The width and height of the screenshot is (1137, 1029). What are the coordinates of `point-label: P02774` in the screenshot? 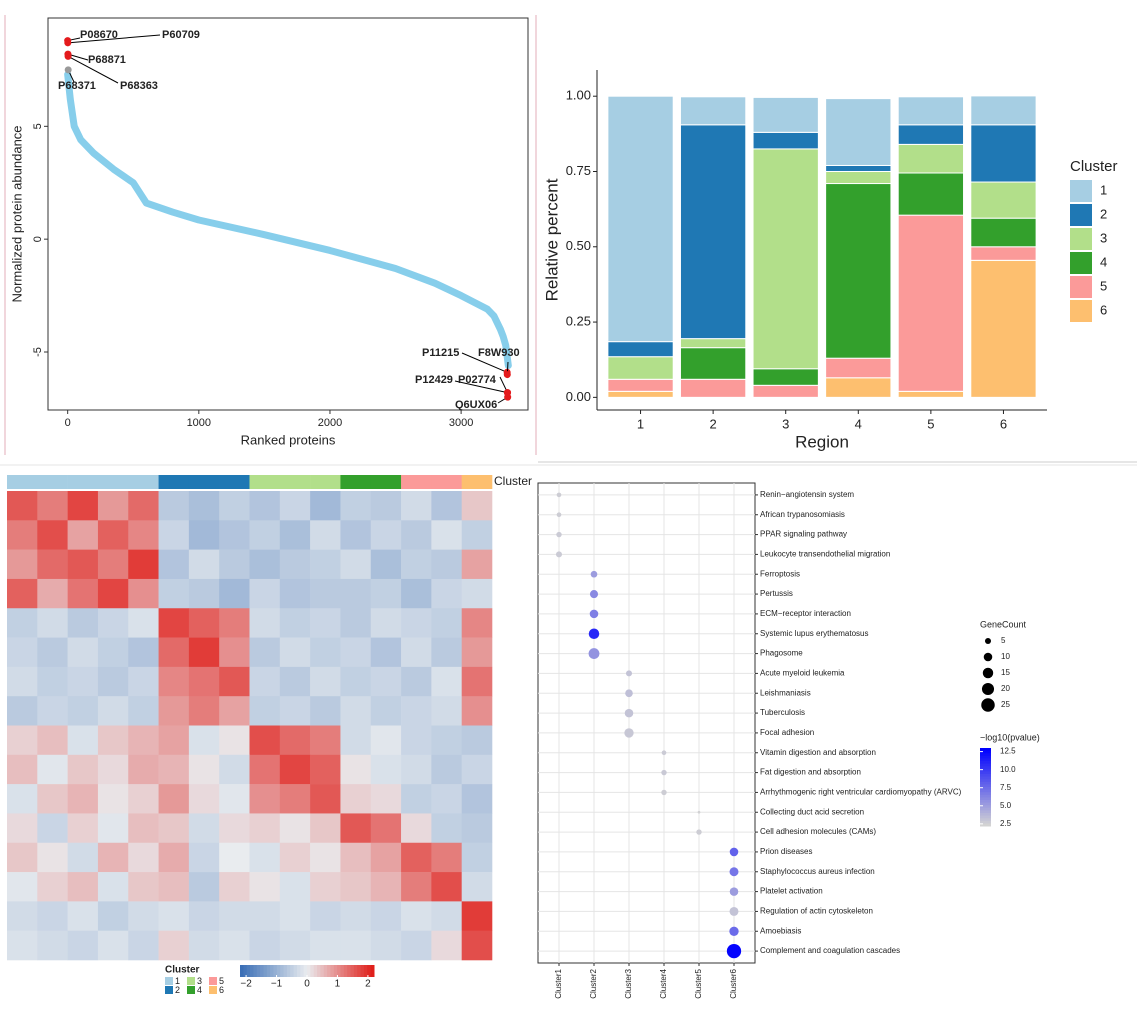 It's located at (477, 380).